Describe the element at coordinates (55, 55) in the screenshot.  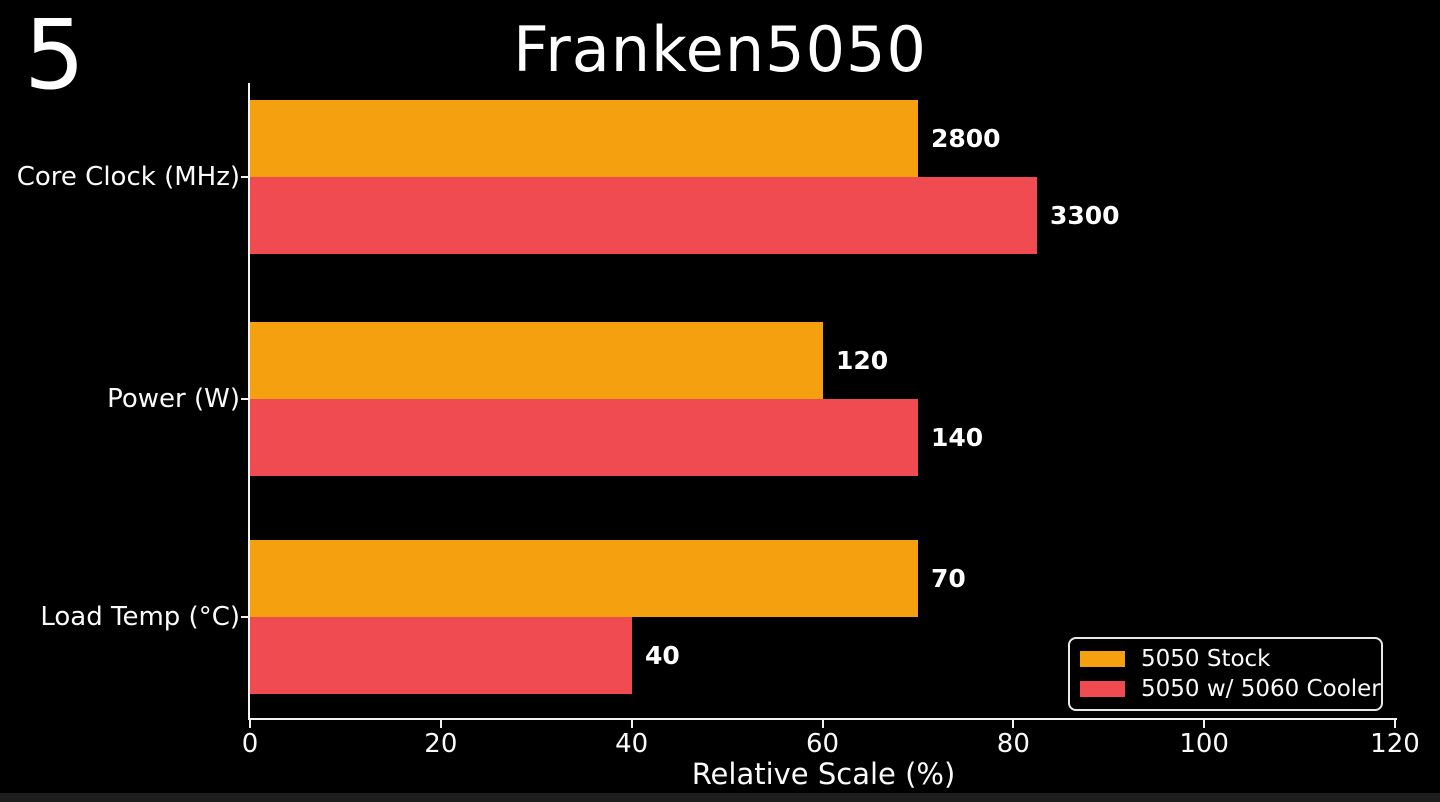
I see `slide-number: 5` at that location.